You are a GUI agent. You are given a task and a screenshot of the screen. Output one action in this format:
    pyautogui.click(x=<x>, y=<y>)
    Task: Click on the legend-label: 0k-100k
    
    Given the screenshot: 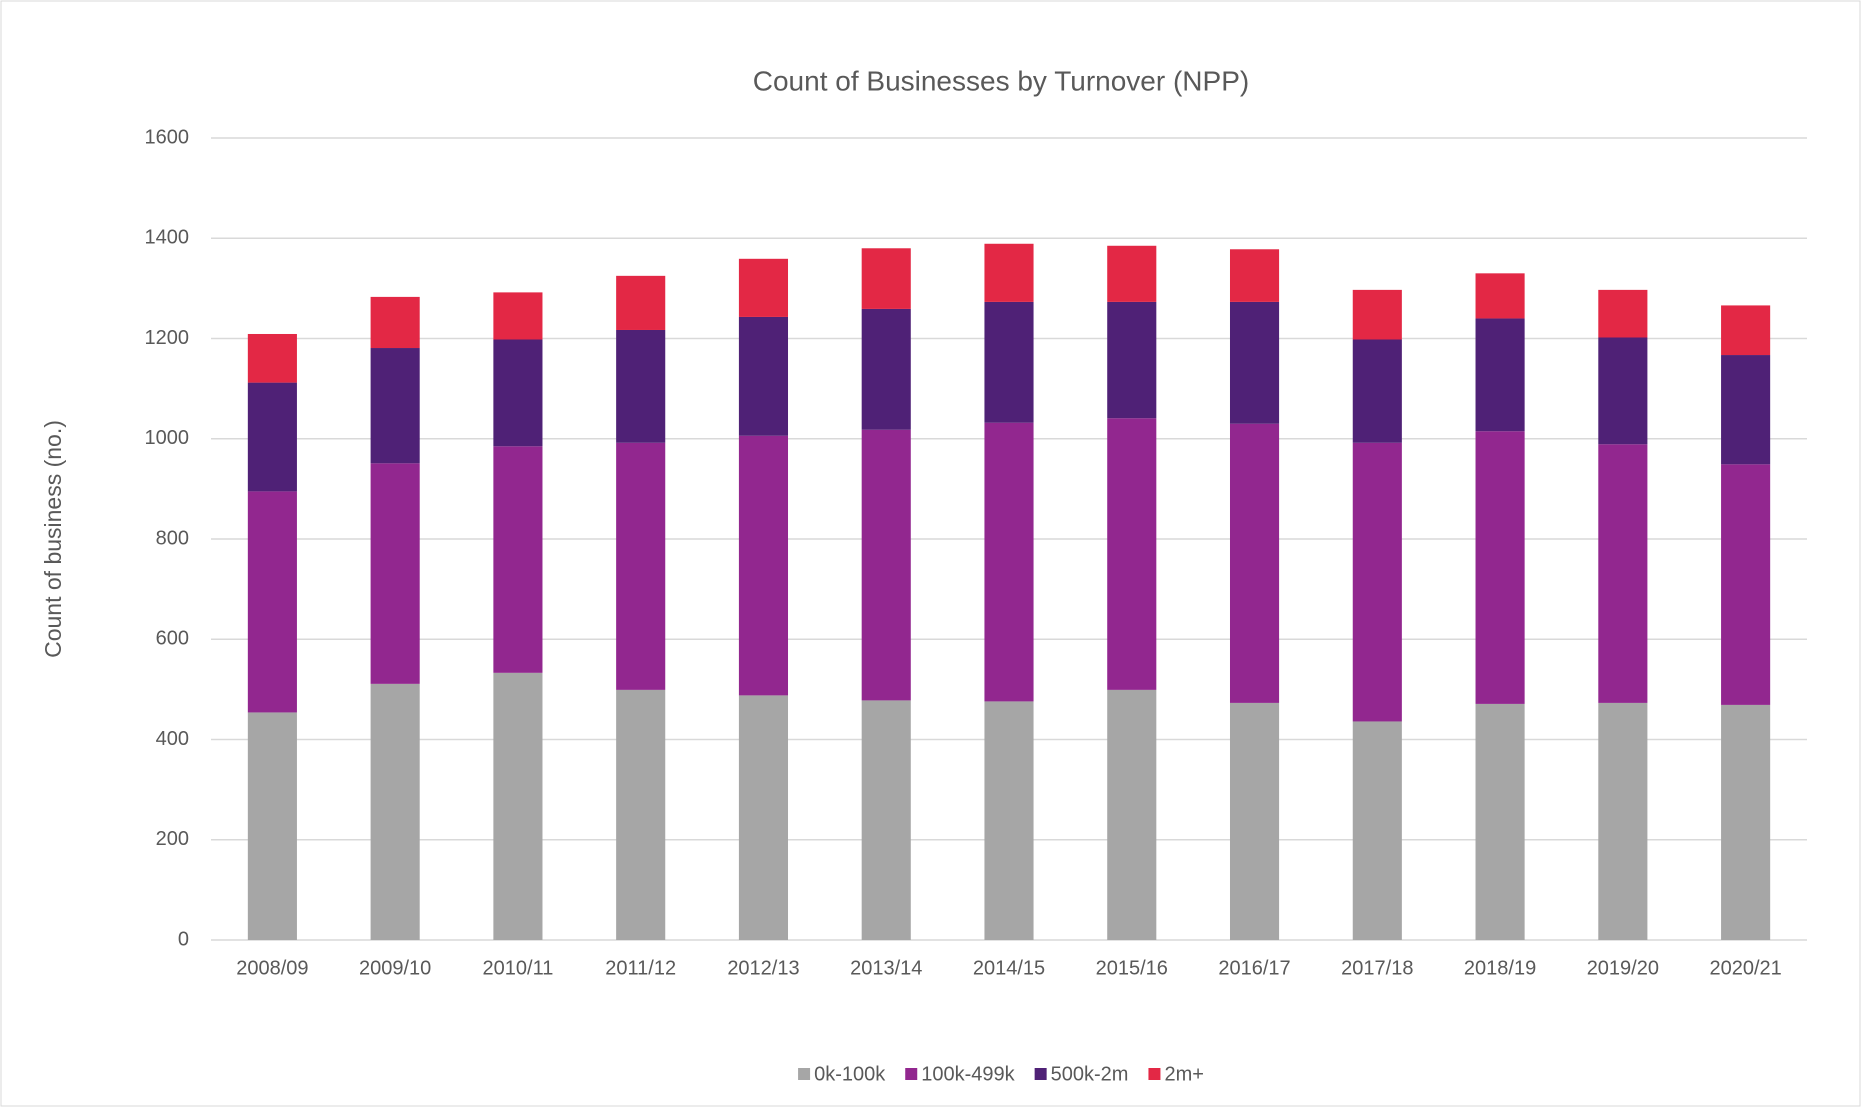 What is the action you would take?
    pyautogui.click(x=850, y=1074)
    